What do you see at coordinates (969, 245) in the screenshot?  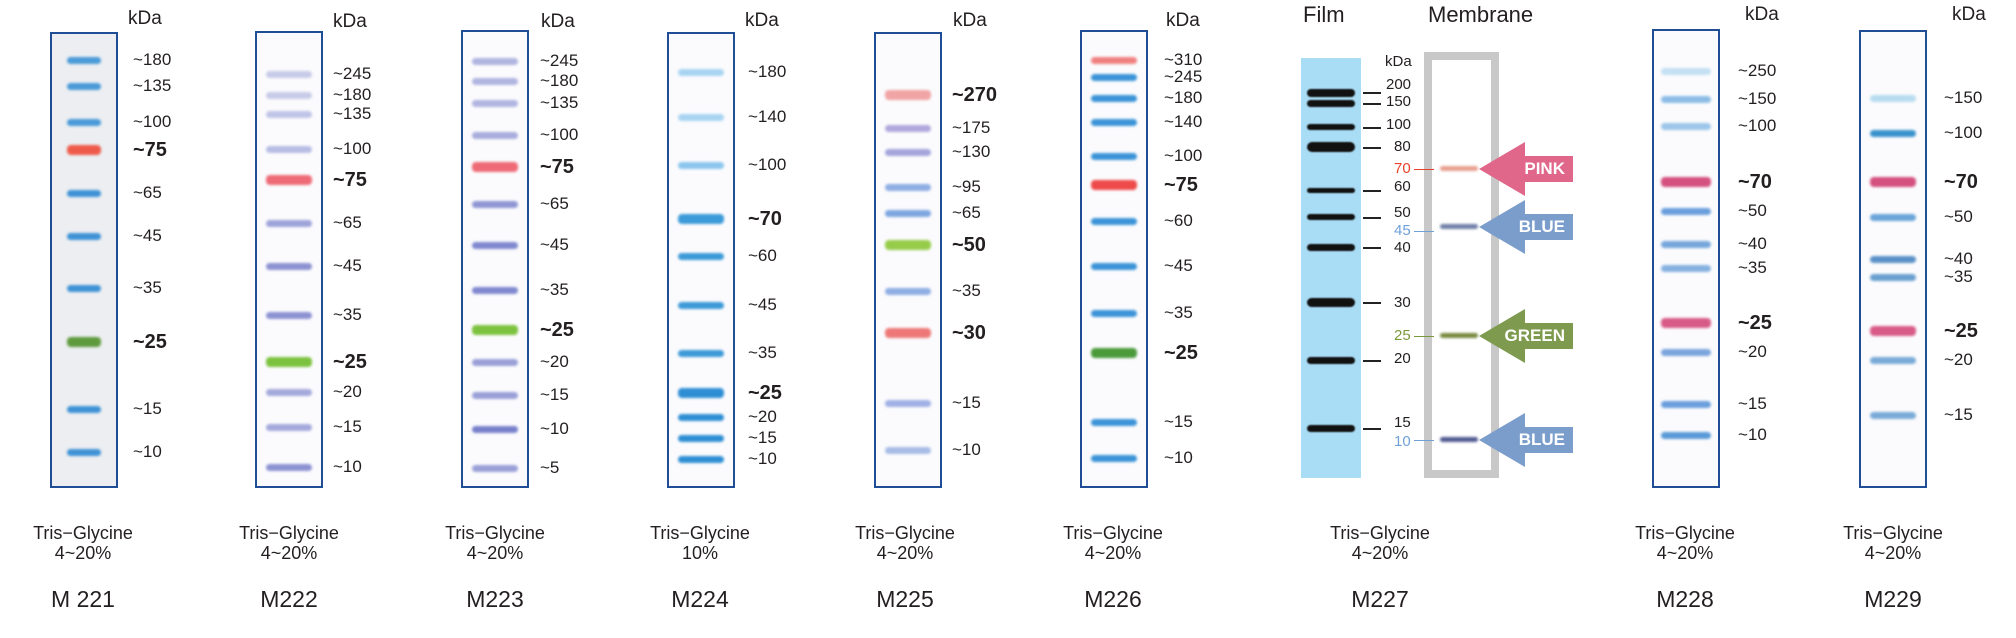 I see `band-size-label: ~50` at bounding box center [969, 245].